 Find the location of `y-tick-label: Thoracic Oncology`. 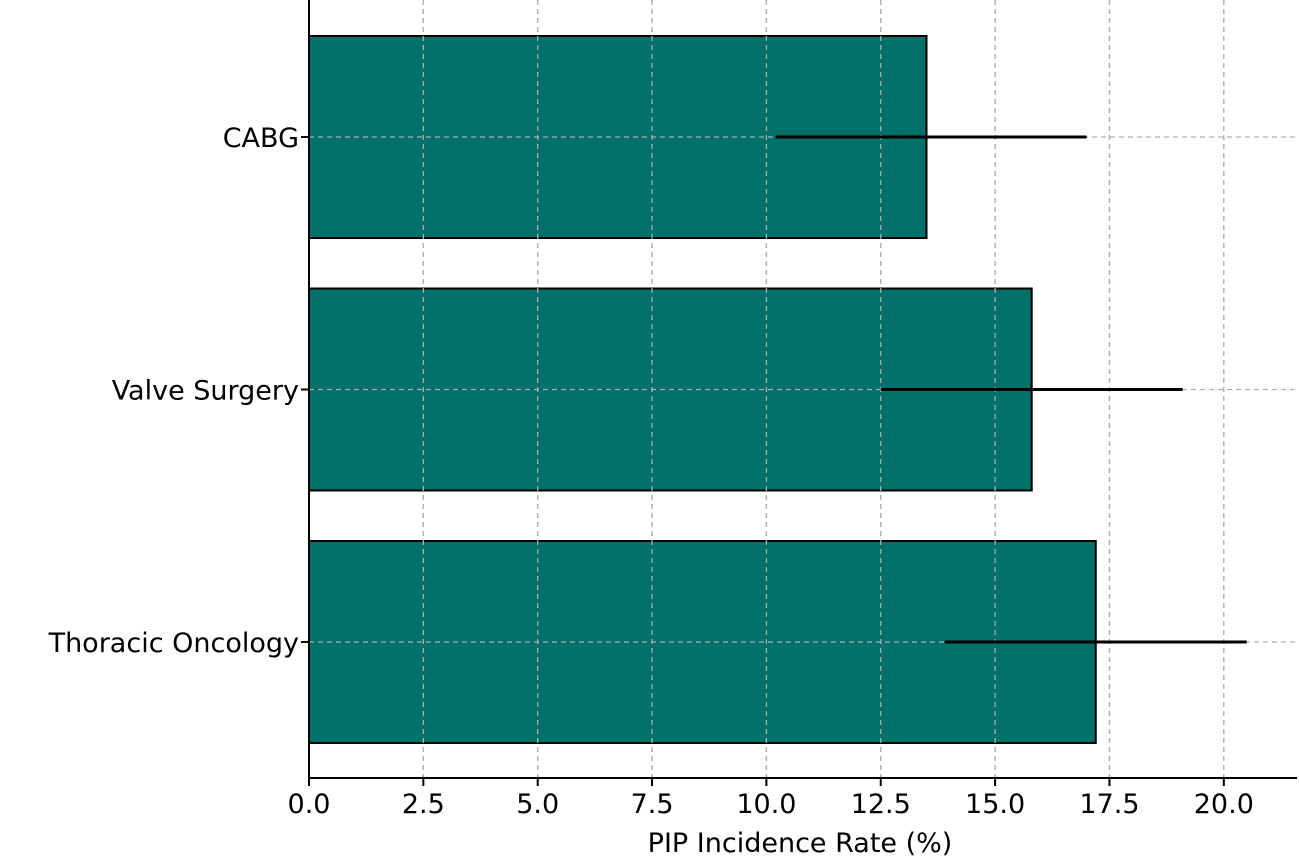

y-tick-label: Thoracic Oncology is located at coordinates (173, 643).